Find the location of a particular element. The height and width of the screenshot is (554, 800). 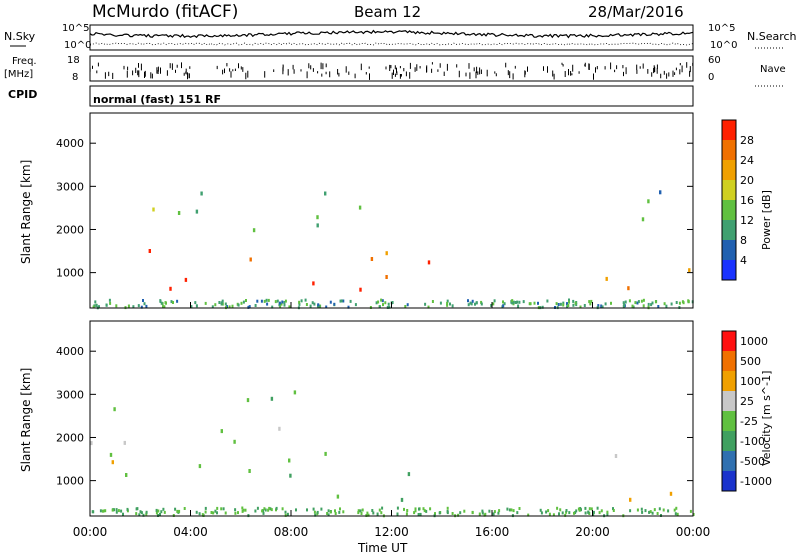

nsearch-tick-high: 10^5 is located at coordinates (721, 28).